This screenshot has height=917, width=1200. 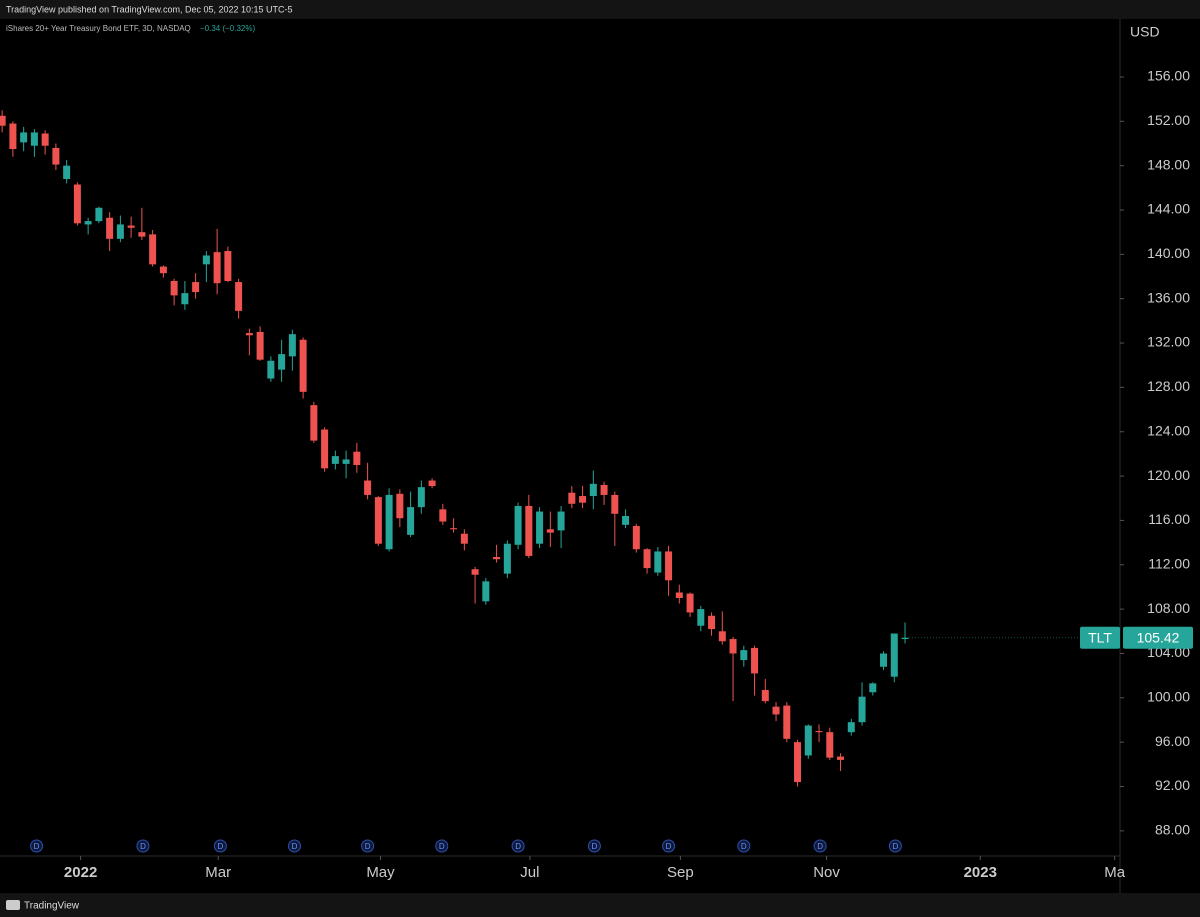 I want to click on y-tick-label: 152.00, so click(x=1168, y=120).